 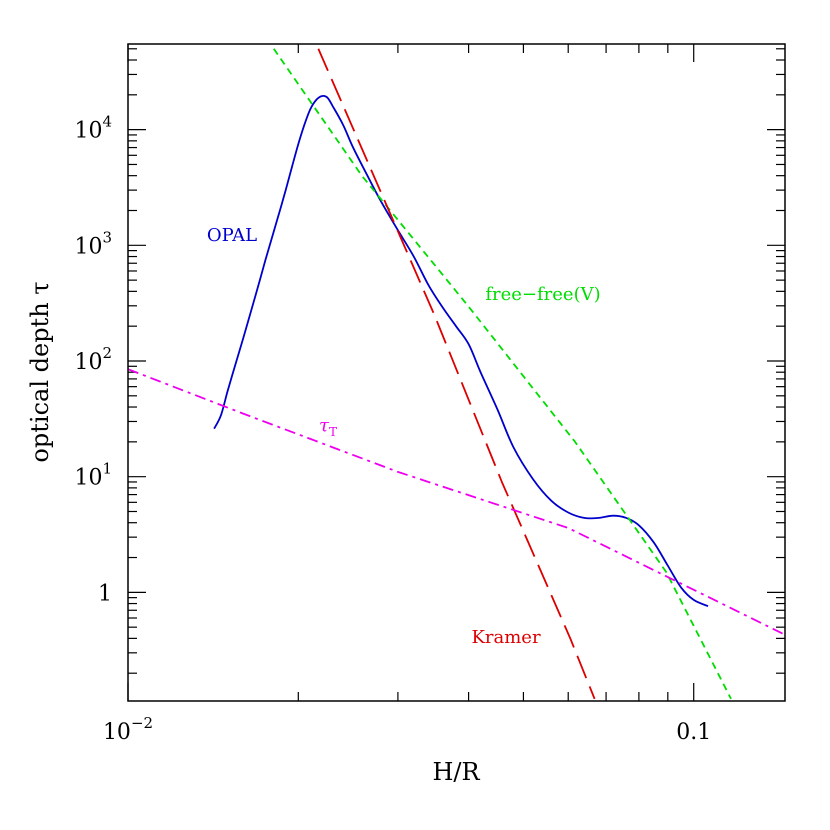 What do you see at coordinates (40, 371) in the screenshot?
I see `y-axis-title: optical depth τ` at bounding box center [40, 371].